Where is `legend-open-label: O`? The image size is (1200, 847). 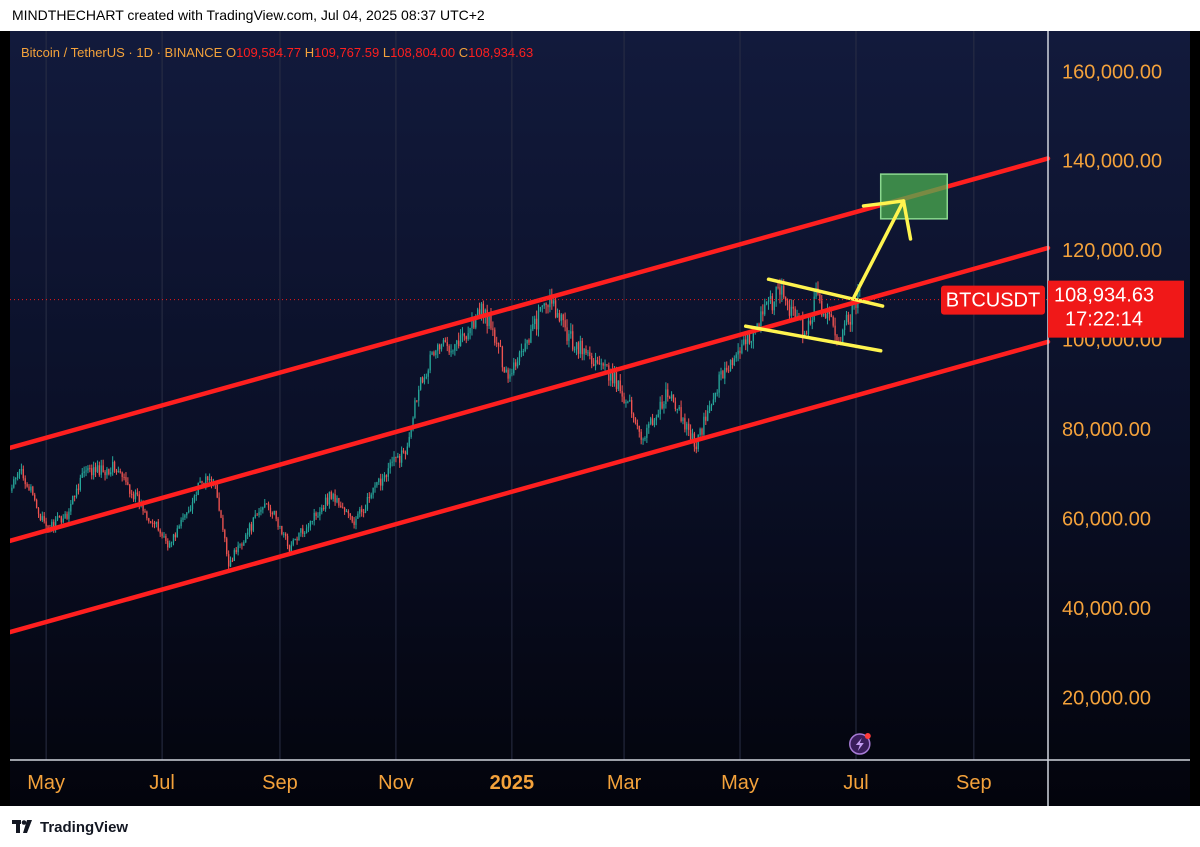
legend-open-label: O is located at coordinates (229, 52).